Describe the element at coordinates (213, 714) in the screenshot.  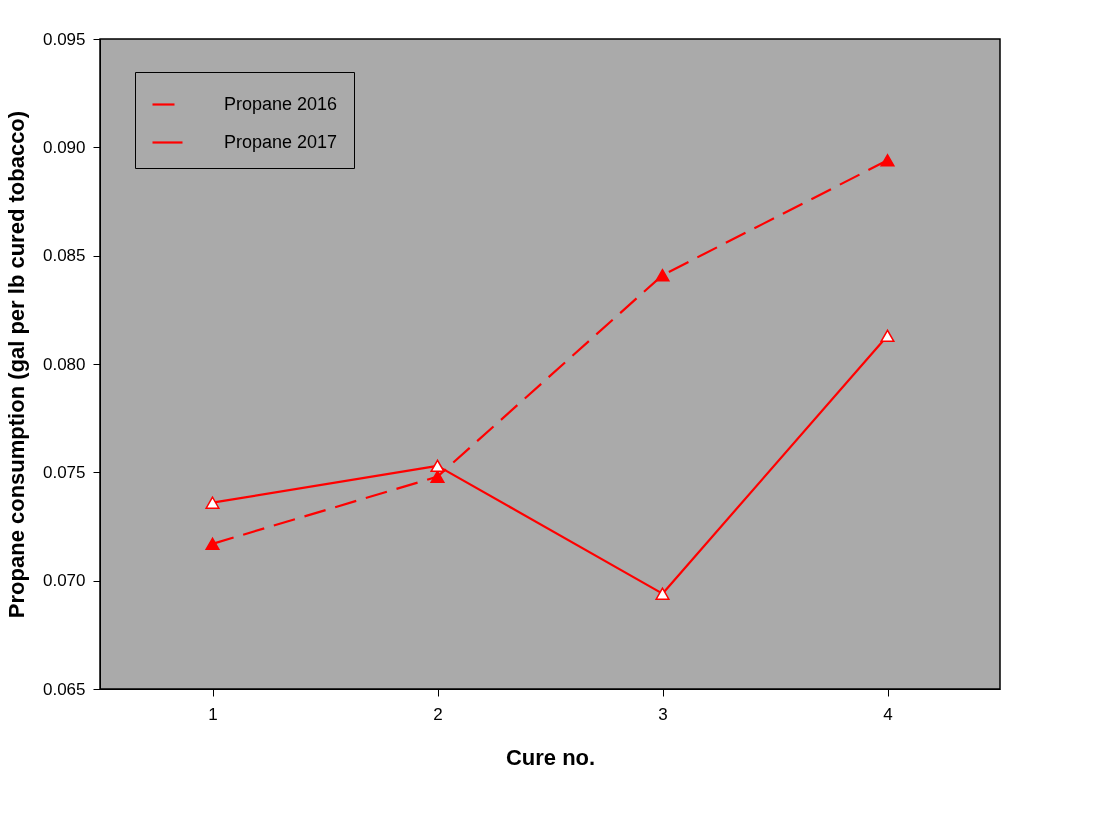
I see `x-tick-label: 1` at that location.